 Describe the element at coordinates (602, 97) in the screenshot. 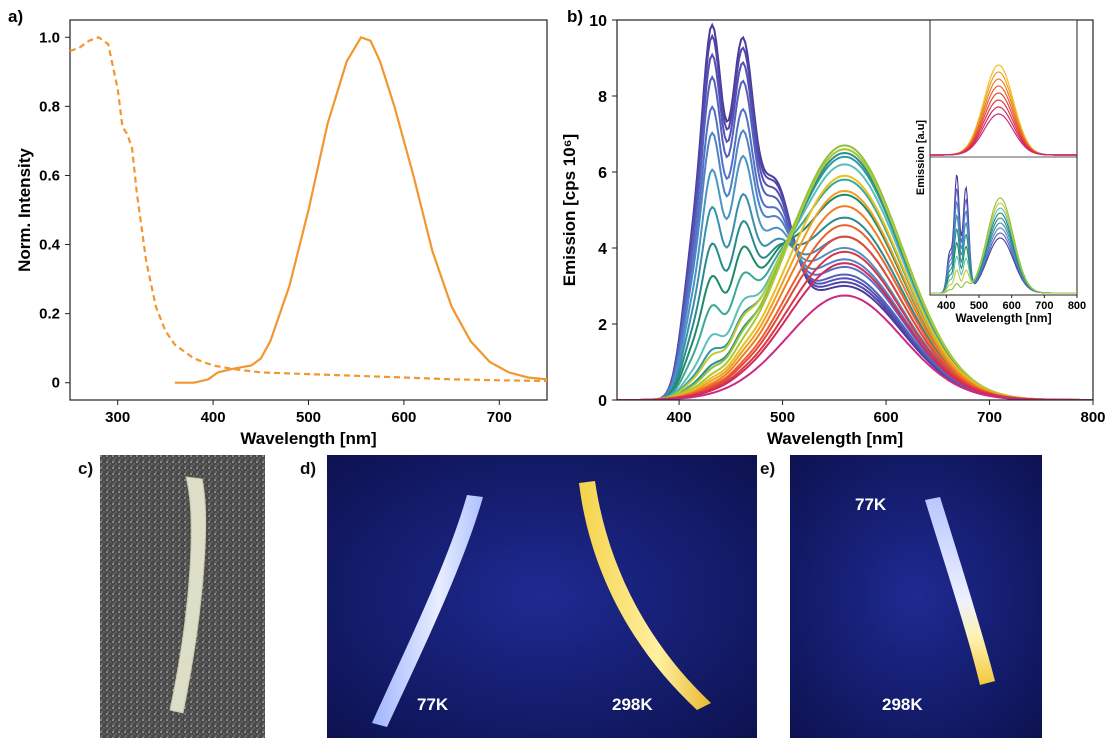

I see `y-tick-label: 8` at that location.